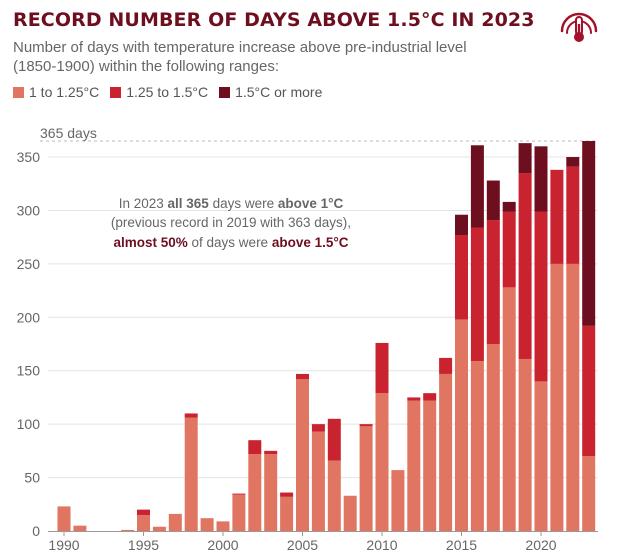 The image size is (624, 550). Describe the element at coordinates (239, 494) in the screenshot. I see `bar-2001-mid` at that location.